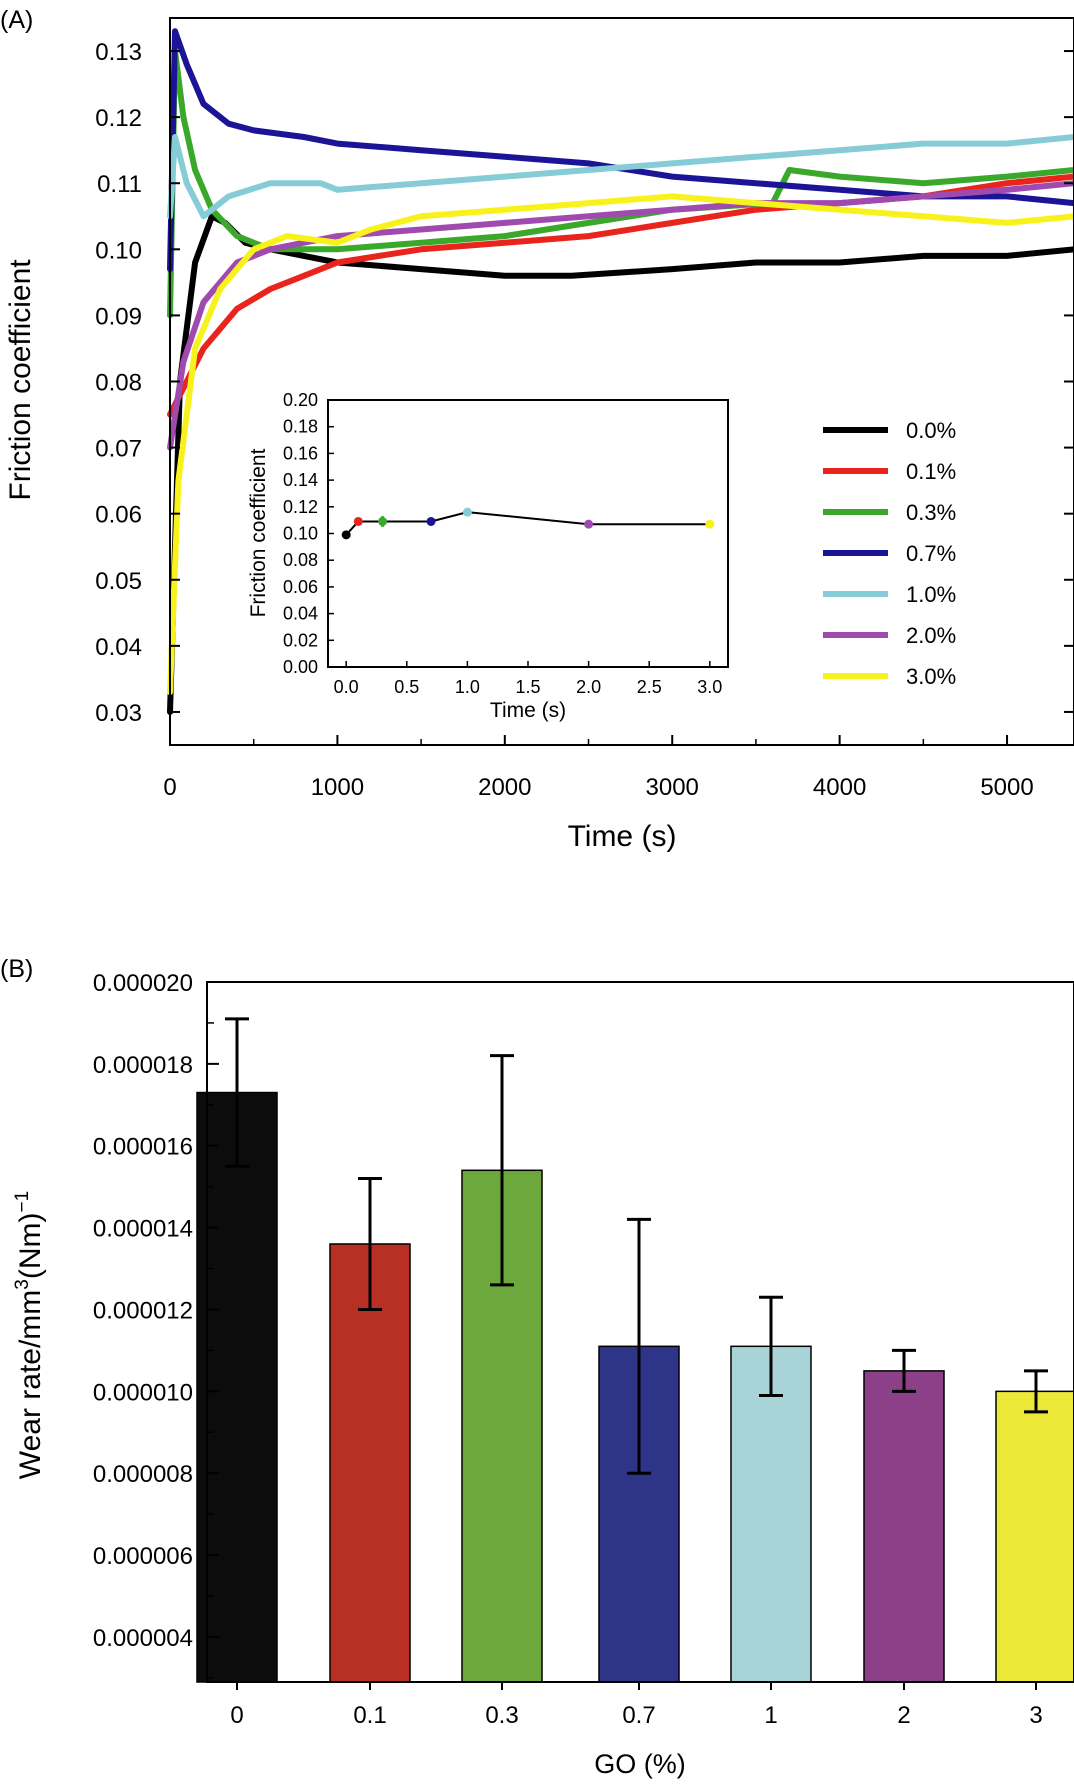 This screenshot has width=1074, height=1790. I want to click on panel-a-y-tick-label: 0.13, so click(118, 52).